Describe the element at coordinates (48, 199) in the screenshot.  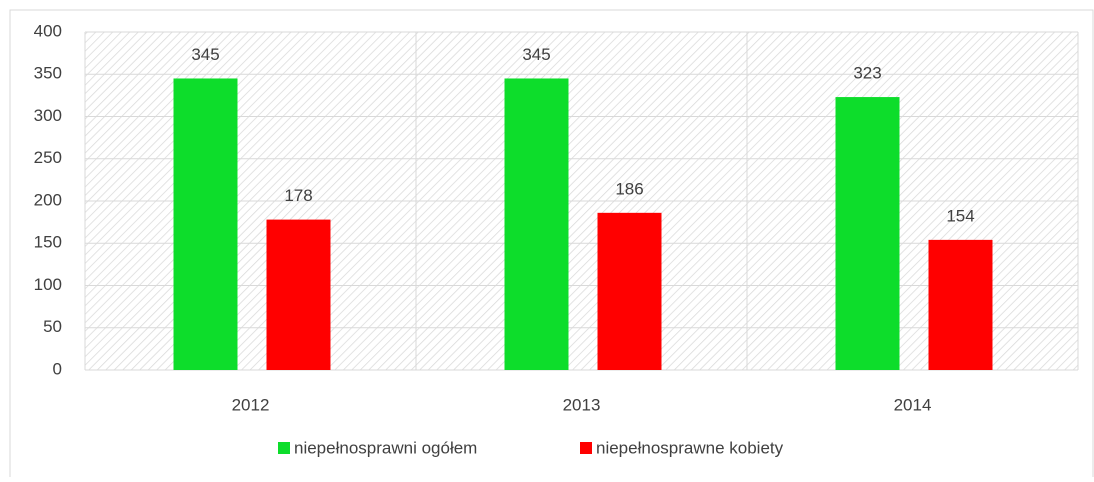
I see `y-tick-label: 200` at that location.